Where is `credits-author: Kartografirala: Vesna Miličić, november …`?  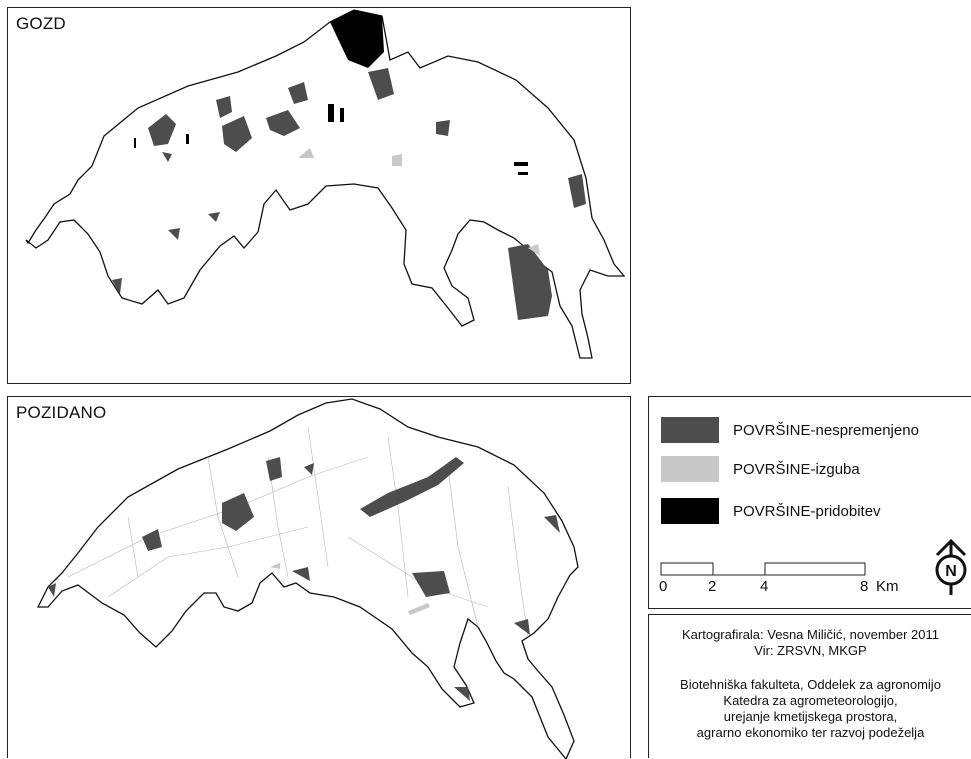 credits-author: Kartografirala: Vesna Miličić, november … is located at coordinates (810, 634).